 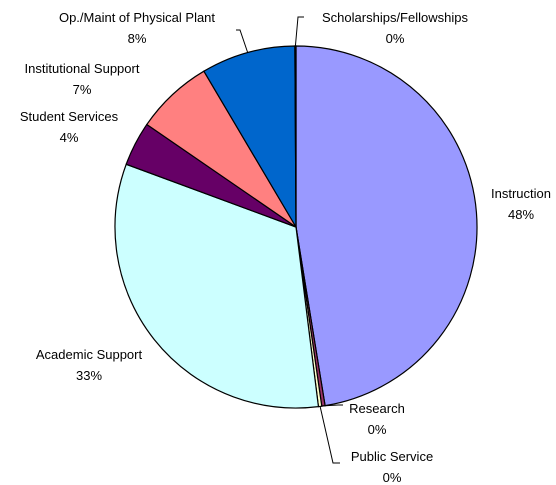 I want to click on pct-instruction: 48%, so click(x=521, y=214).